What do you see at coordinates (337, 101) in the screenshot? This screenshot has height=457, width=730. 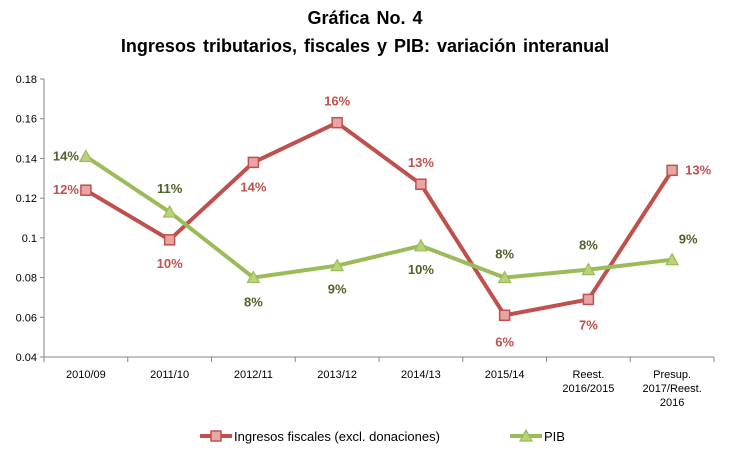 I see `data-label: 16%` at bounding box center [337, 101].